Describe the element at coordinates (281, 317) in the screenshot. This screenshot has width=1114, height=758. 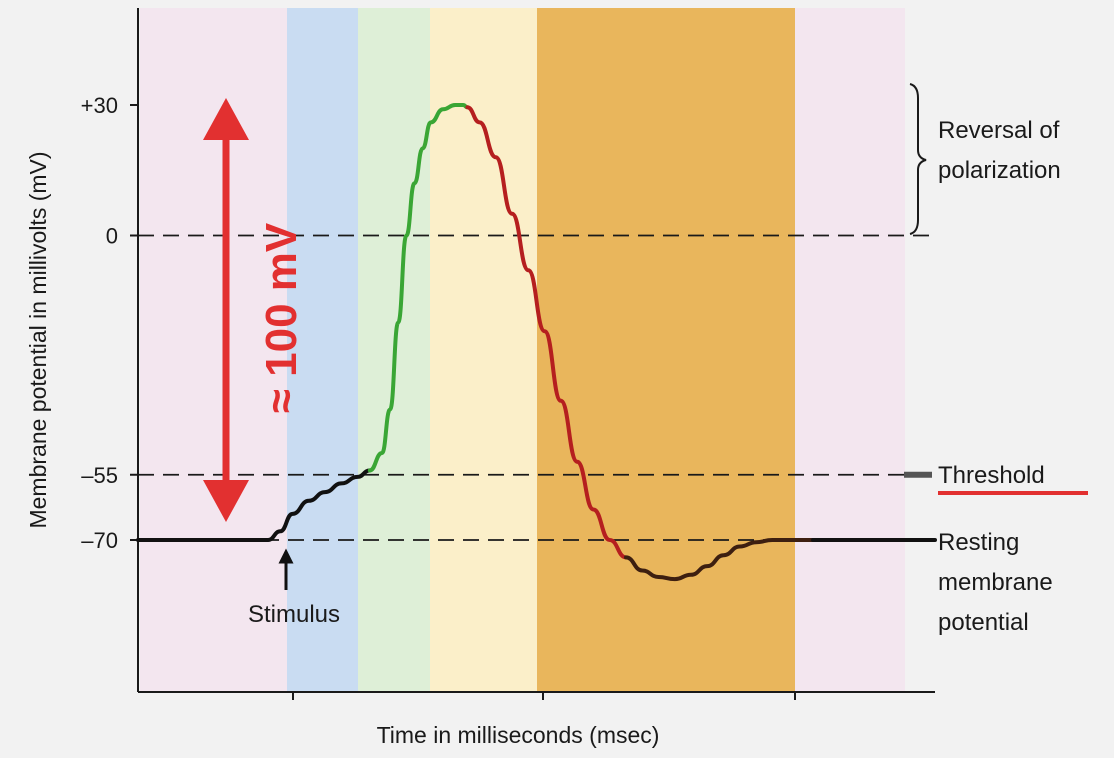
I see `amplitude-label: ≈ 100 mV` at that location.